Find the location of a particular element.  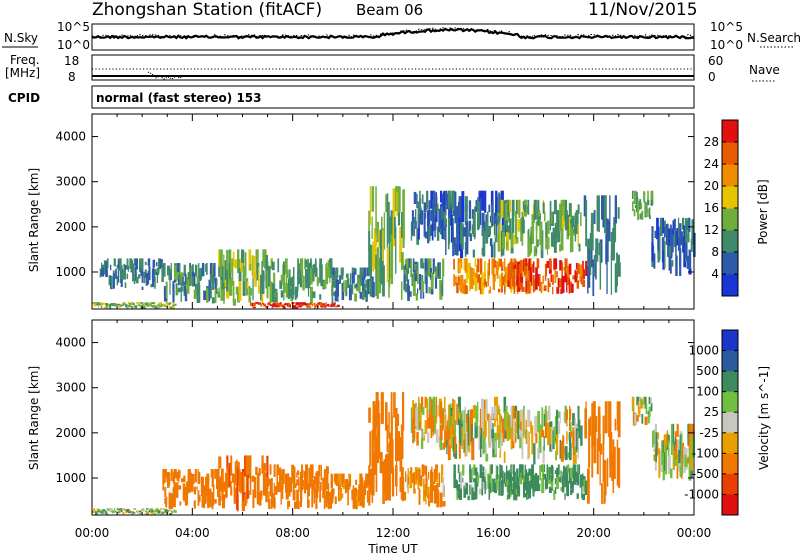

xtick-label: 04:00 is located at coordinates (192, 533).